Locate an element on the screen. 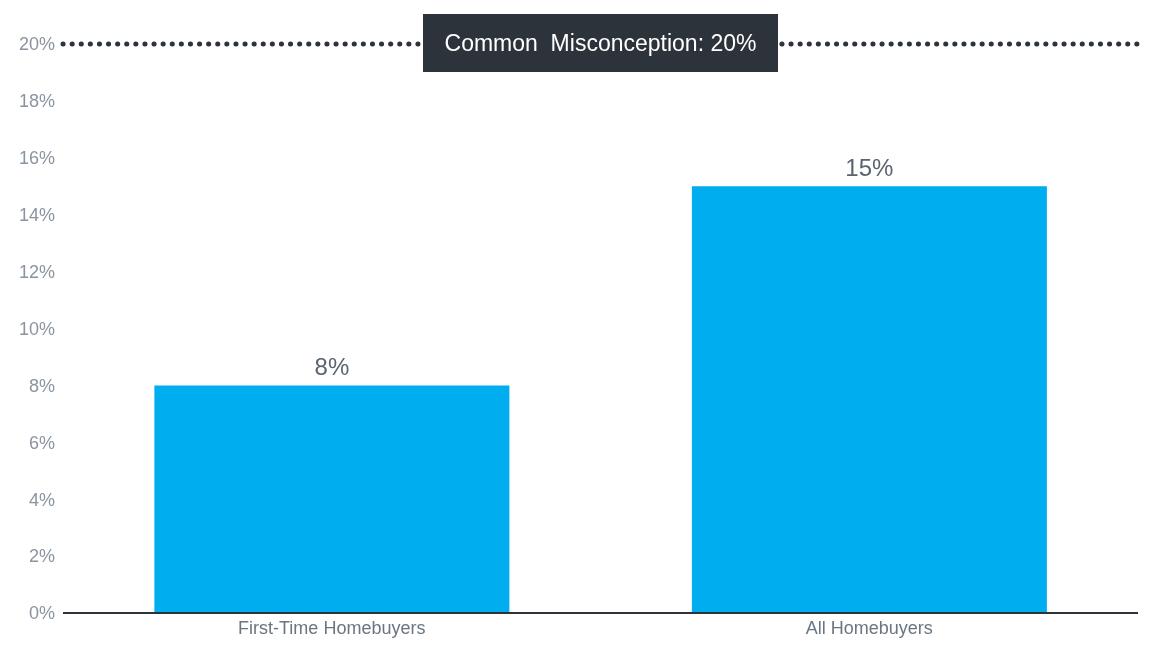  y-tick-label: 10% is located at coordinates (36, 328).